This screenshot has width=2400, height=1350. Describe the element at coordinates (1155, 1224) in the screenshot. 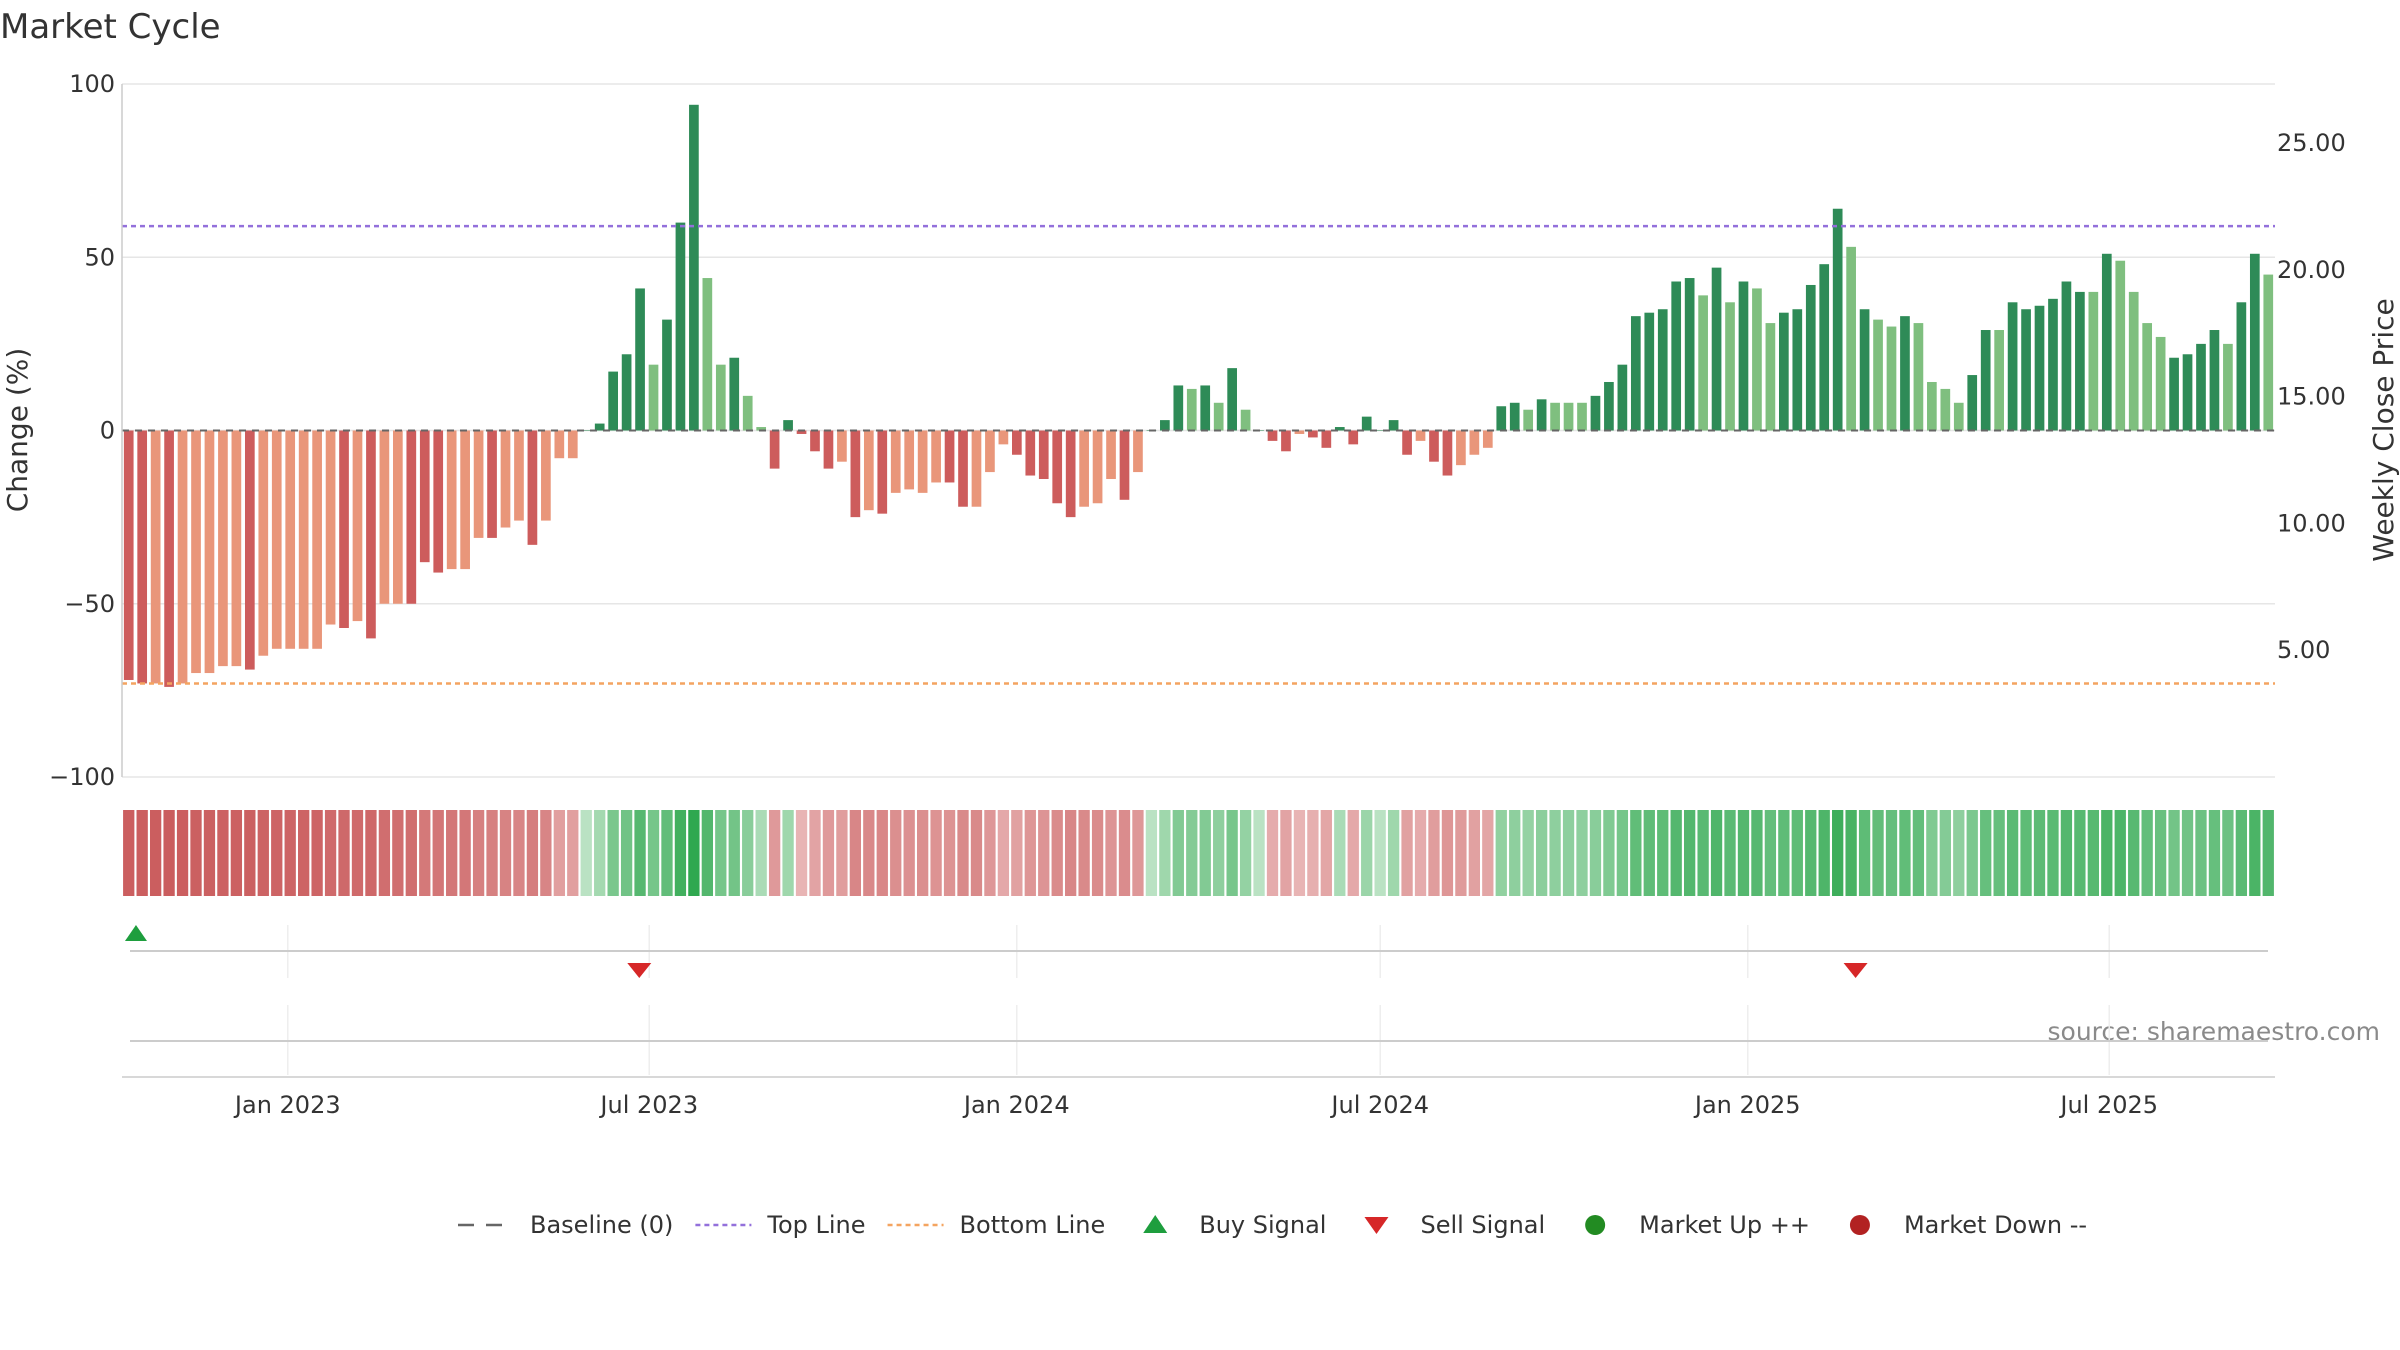

I see `legend-swatch-buy` at that location.